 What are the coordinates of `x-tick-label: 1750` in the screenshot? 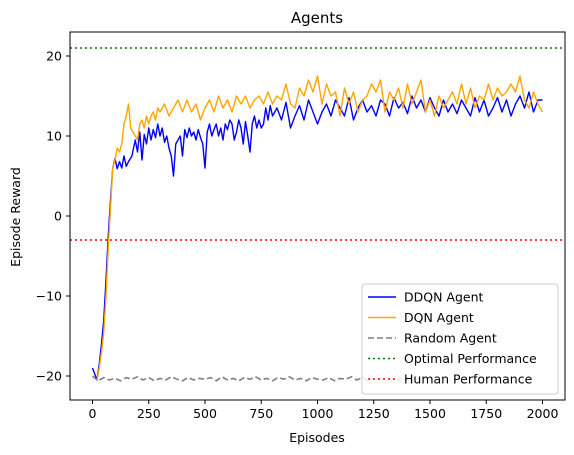 It's located at (486, 413).